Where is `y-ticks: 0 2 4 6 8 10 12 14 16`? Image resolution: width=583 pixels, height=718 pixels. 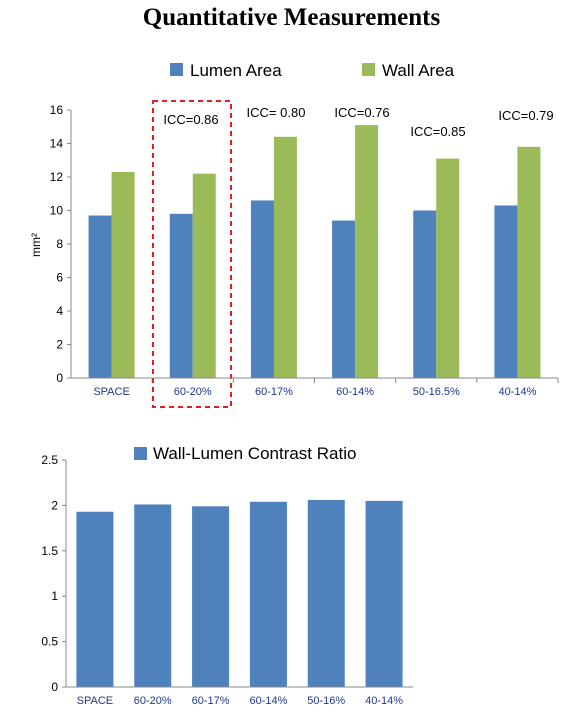
y-ticks: 0 2 4 6 8 10 12 14 16 is located at coordinates (60, 244).